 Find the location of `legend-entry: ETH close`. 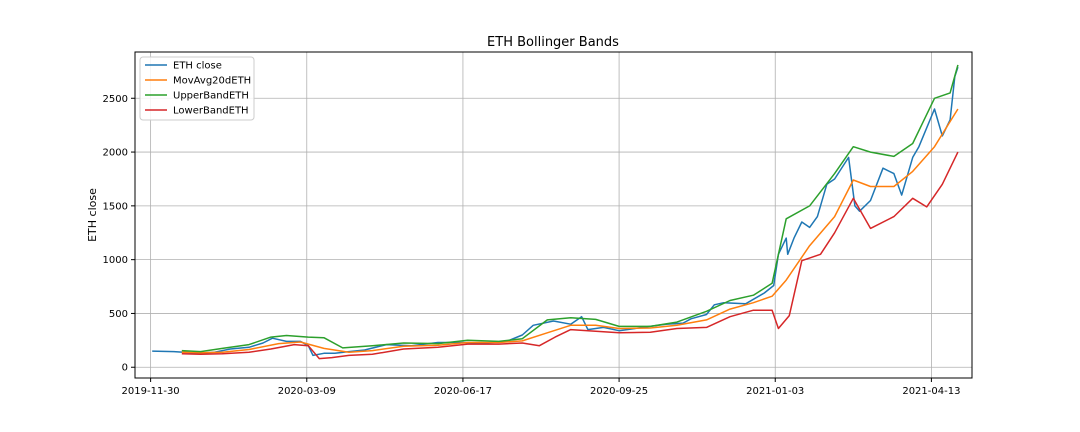

legend-entry: ETH close is located at coordinates (197, 66).